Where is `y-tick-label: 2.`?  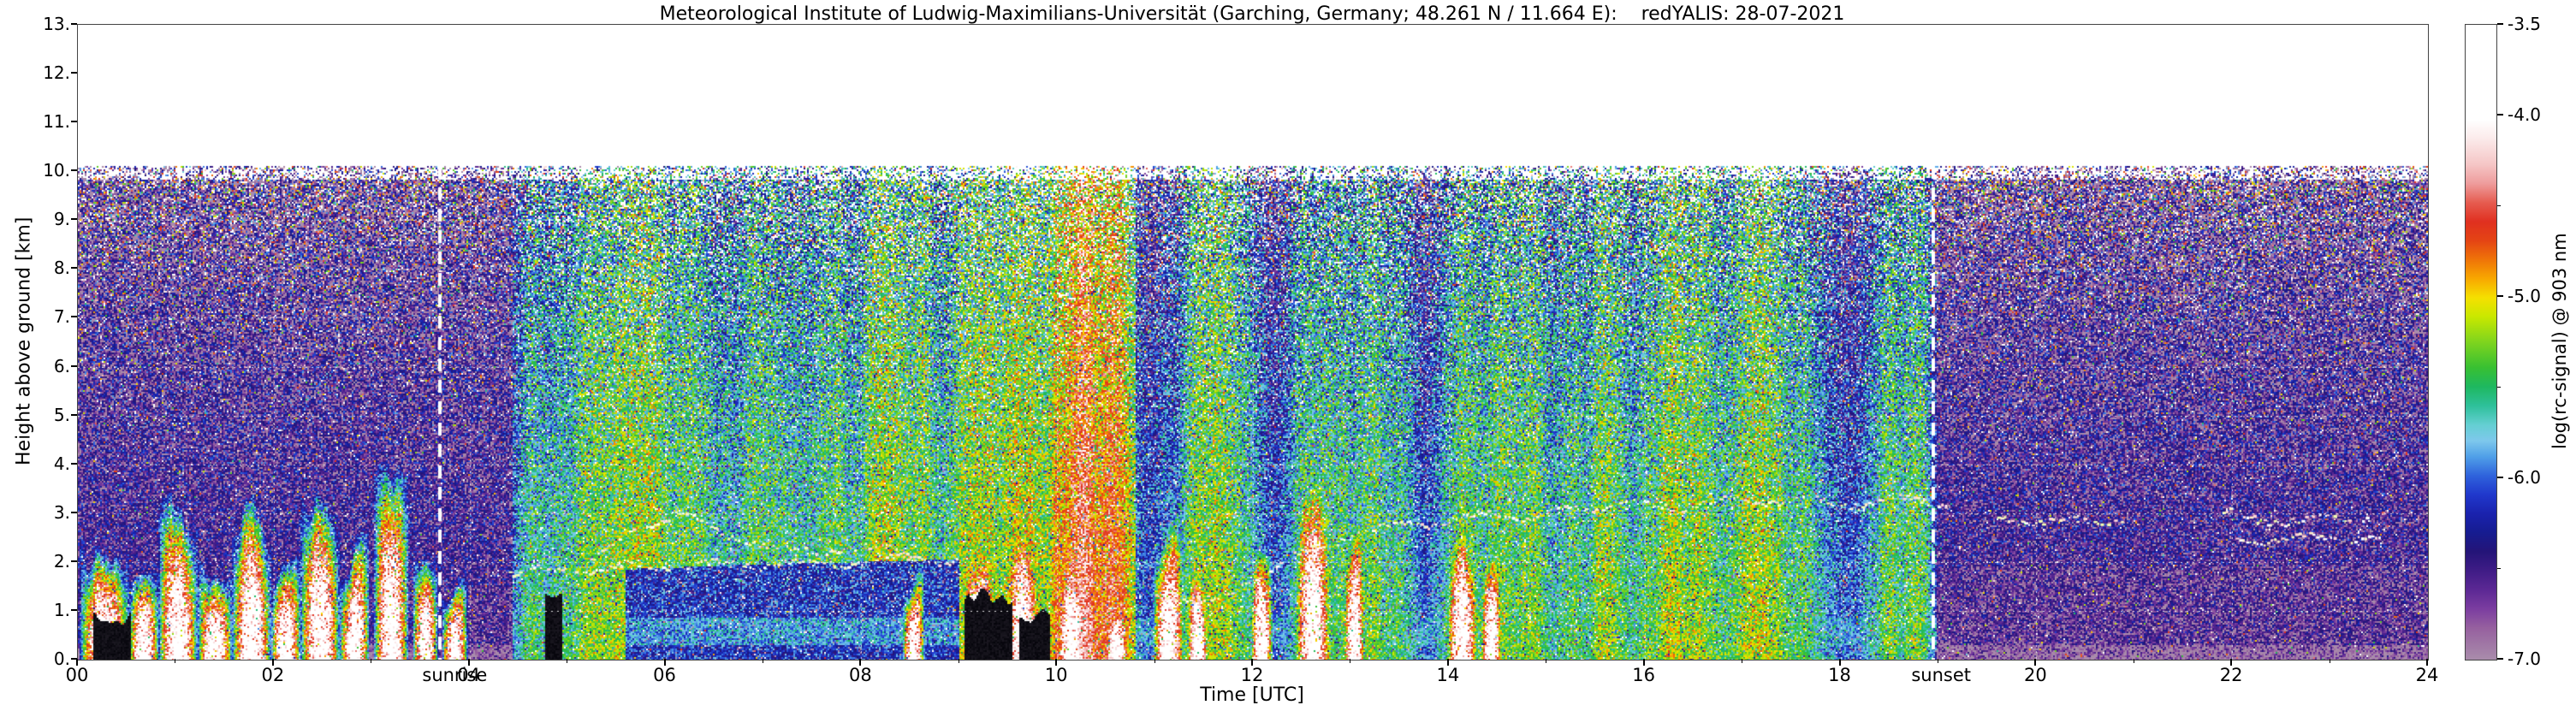
y-tick-label: 2. is located at coordinates (61, 561).